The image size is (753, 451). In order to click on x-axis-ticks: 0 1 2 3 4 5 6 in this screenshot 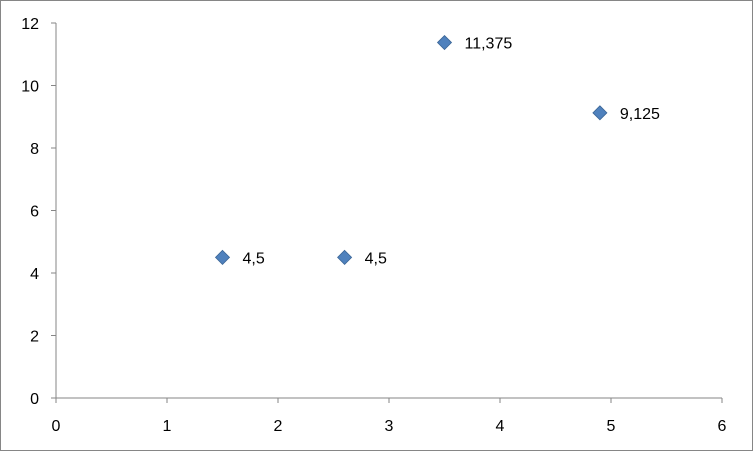, I will do `click(389, 416)`.